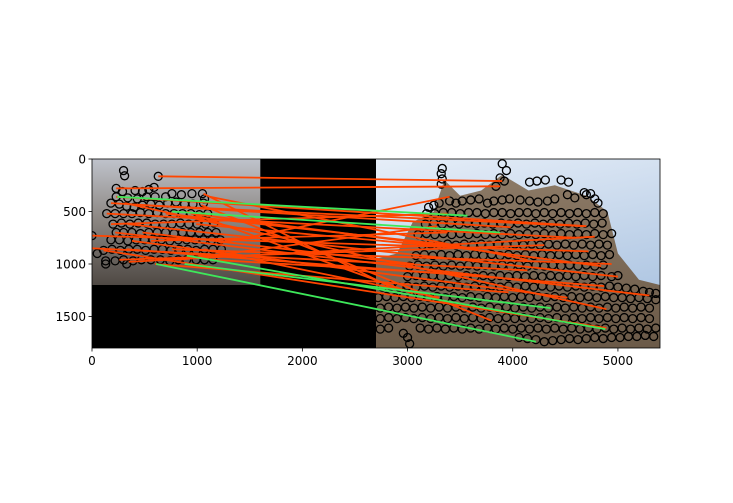 This screenshot has height=503, width=733. I want to click on y-tick-label: 1500, so click(70, 317).